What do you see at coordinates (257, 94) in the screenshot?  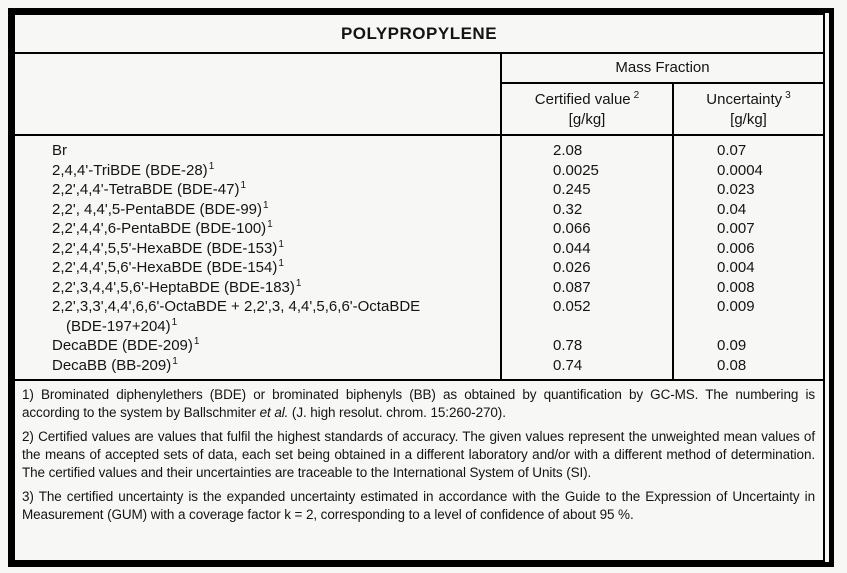 I see `header-empty-cell` at bounding box center [257, 94].